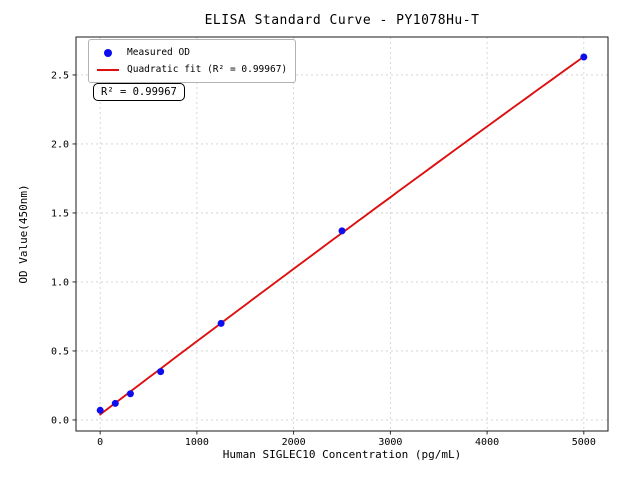  What do you see at coordinates (60, 420) in the screenshot?
I see `y-tick-label: 0.0` at bounding box center [60, 420].